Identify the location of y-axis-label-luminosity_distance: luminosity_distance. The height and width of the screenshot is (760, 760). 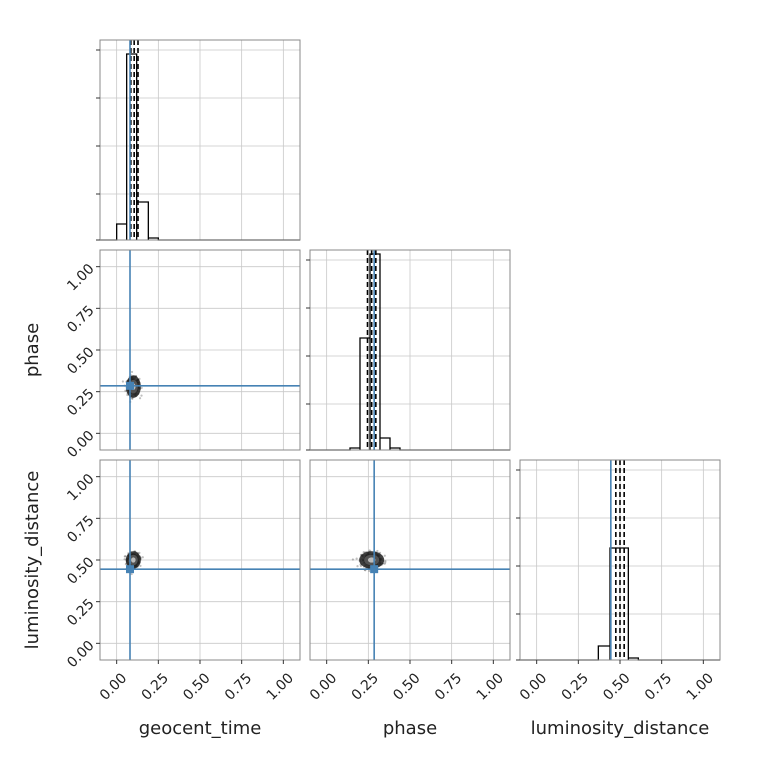
(32, 560).